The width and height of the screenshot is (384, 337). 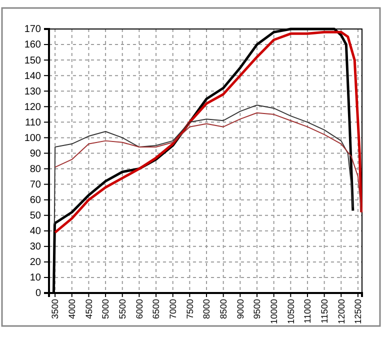 I want to click on x-tick-label: 5500, so click(x=123, y=309).